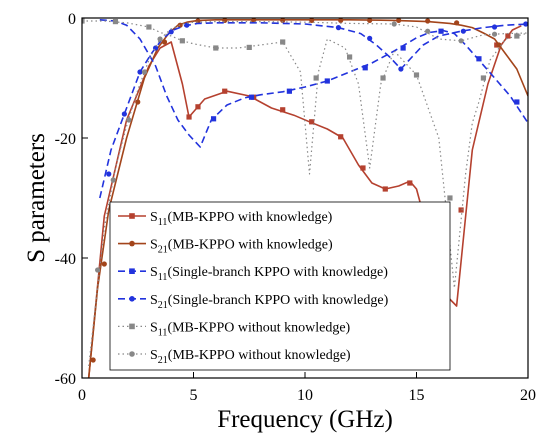  I want to click on legend-label: S11(MB-KPPO without knowledge), so click(250, 329).